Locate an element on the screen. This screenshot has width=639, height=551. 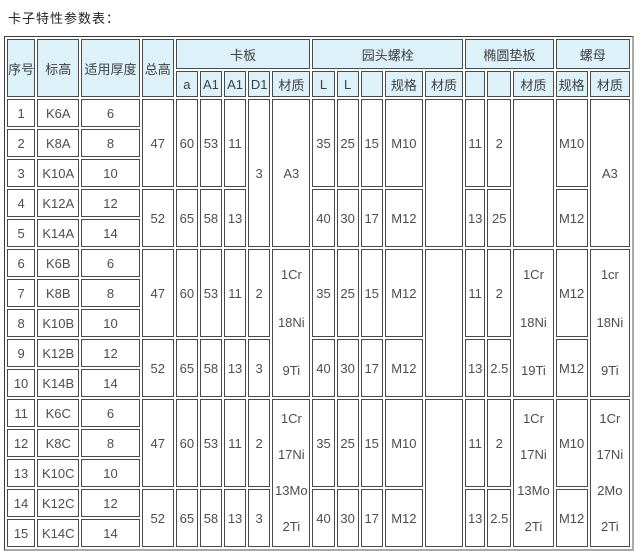
header-subcell: D1 is located at coordinates (259, 84).